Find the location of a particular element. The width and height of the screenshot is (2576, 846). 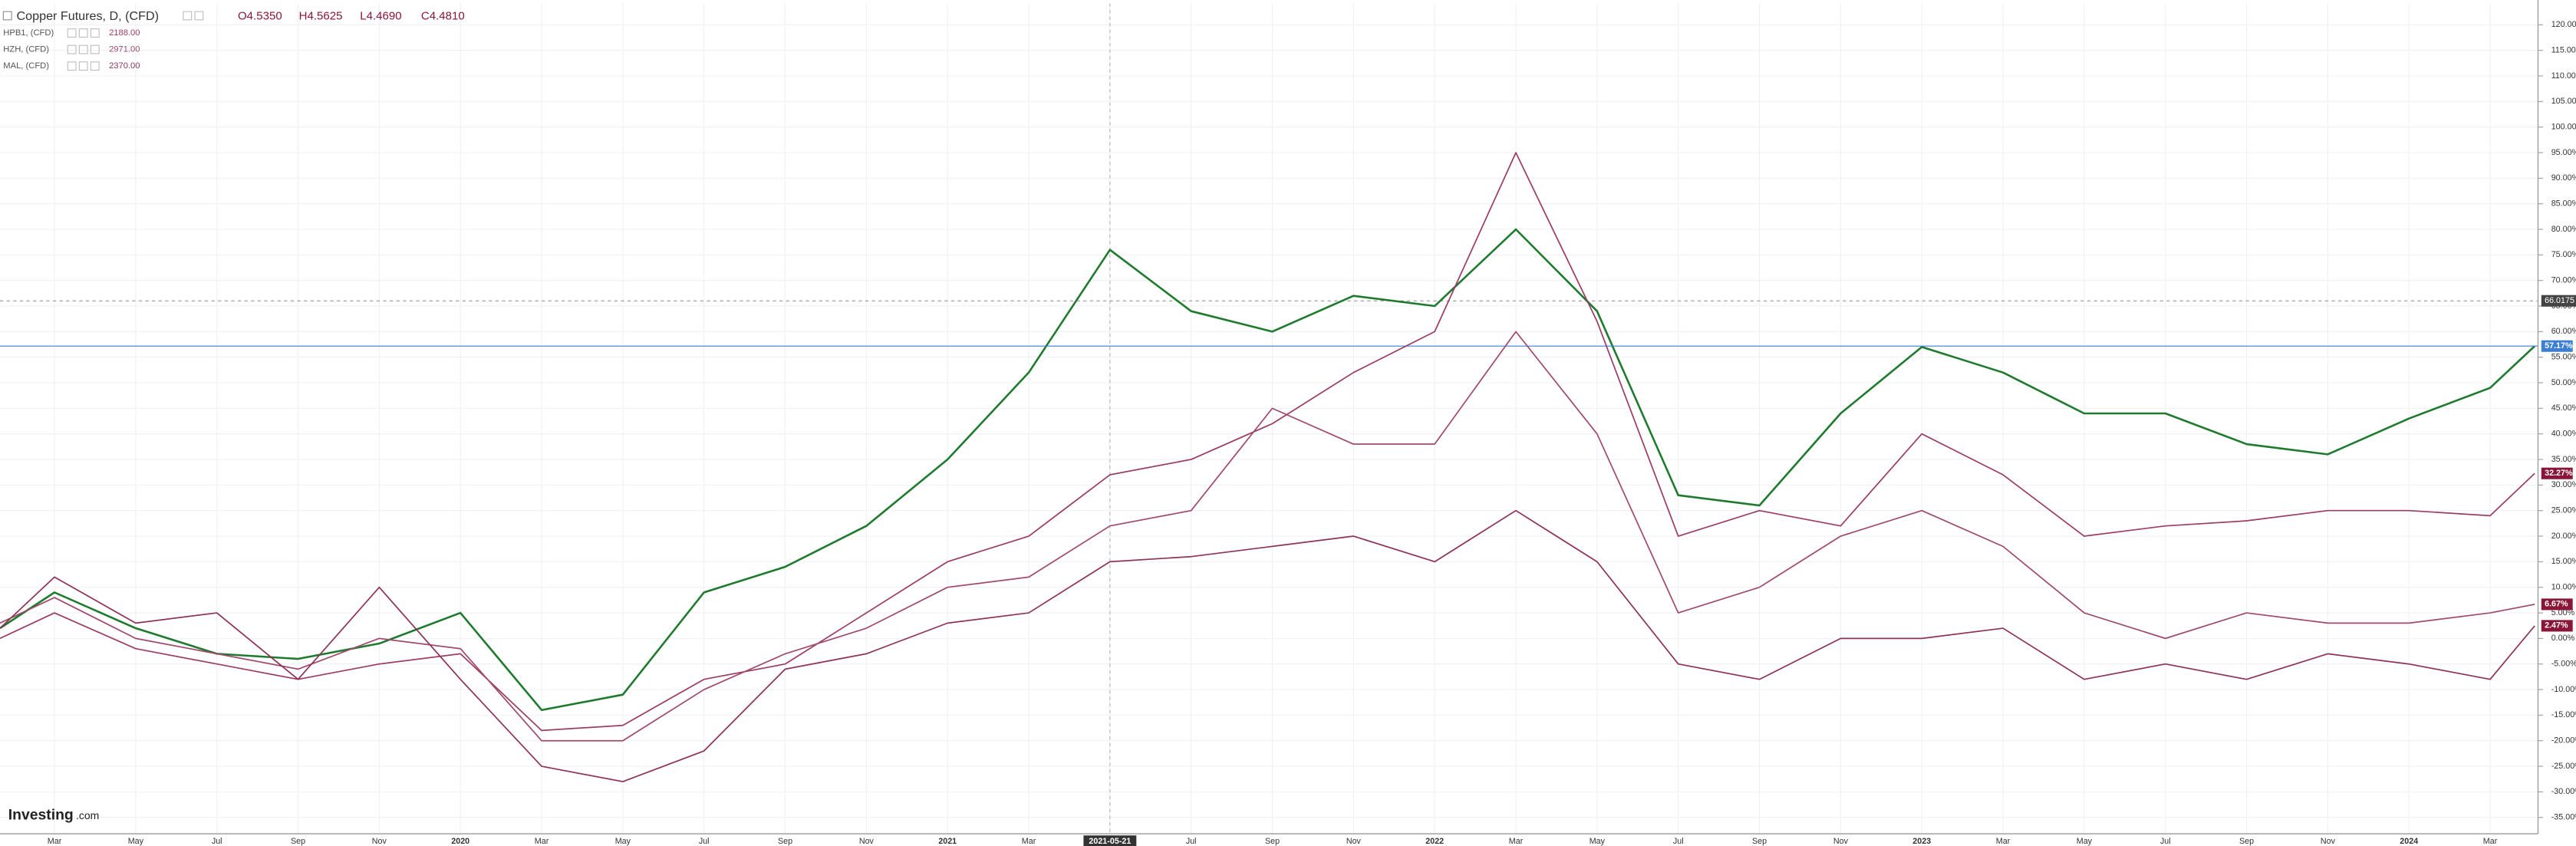

crosshair-label-bg is located at coordinates (1110, 840).